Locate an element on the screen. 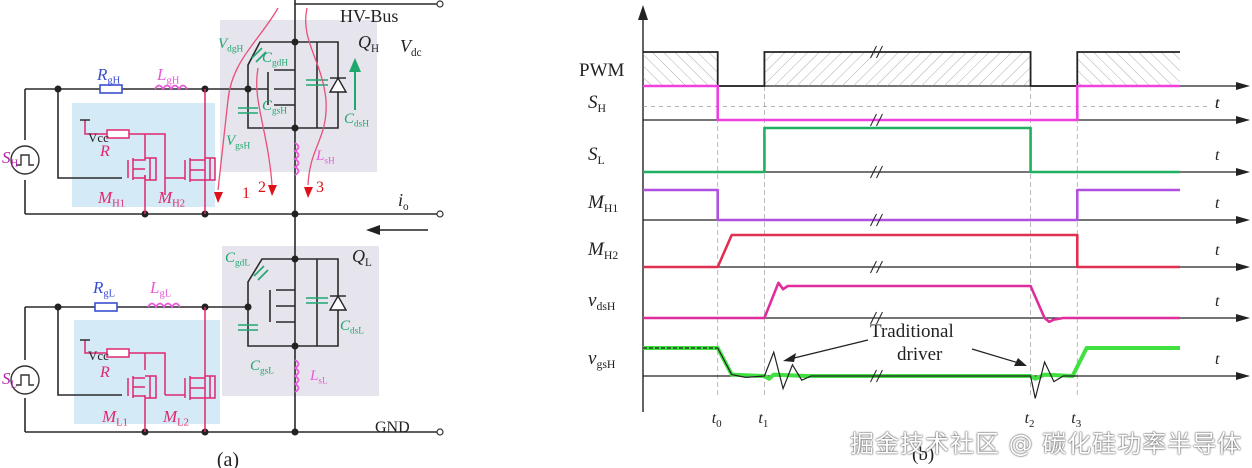 Image resolution: width=1252 pixels, height=468 pixels. t-axis-label-PWM: t is located at coordinates (1217, 103).